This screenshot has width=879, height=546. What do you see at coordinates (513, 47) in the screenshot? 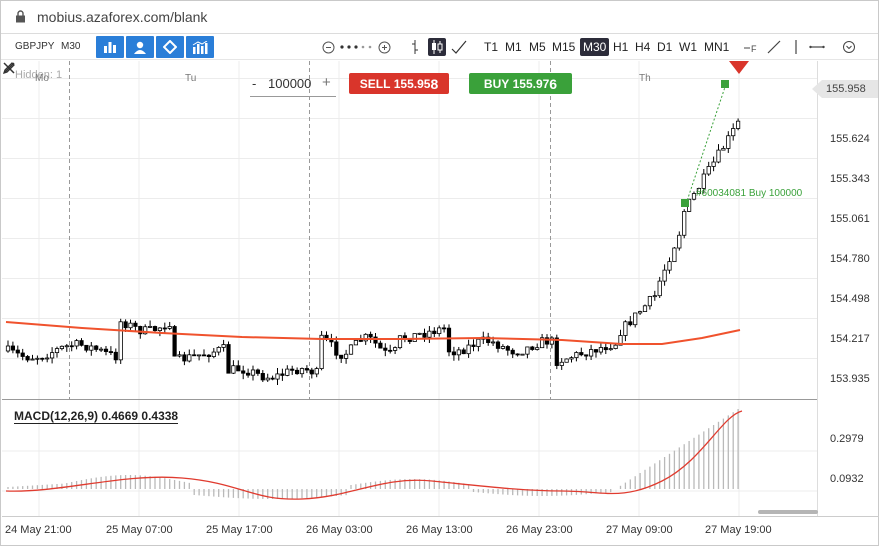
I see `period-m1: M1` at bounding box center [513, 47].